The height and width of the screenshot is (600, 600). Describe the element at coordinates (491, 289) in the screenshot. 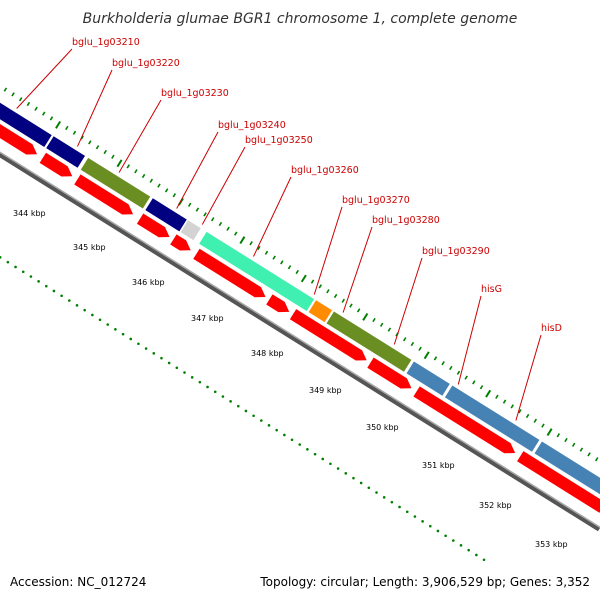

I see `gene-label: hisG` at that location.